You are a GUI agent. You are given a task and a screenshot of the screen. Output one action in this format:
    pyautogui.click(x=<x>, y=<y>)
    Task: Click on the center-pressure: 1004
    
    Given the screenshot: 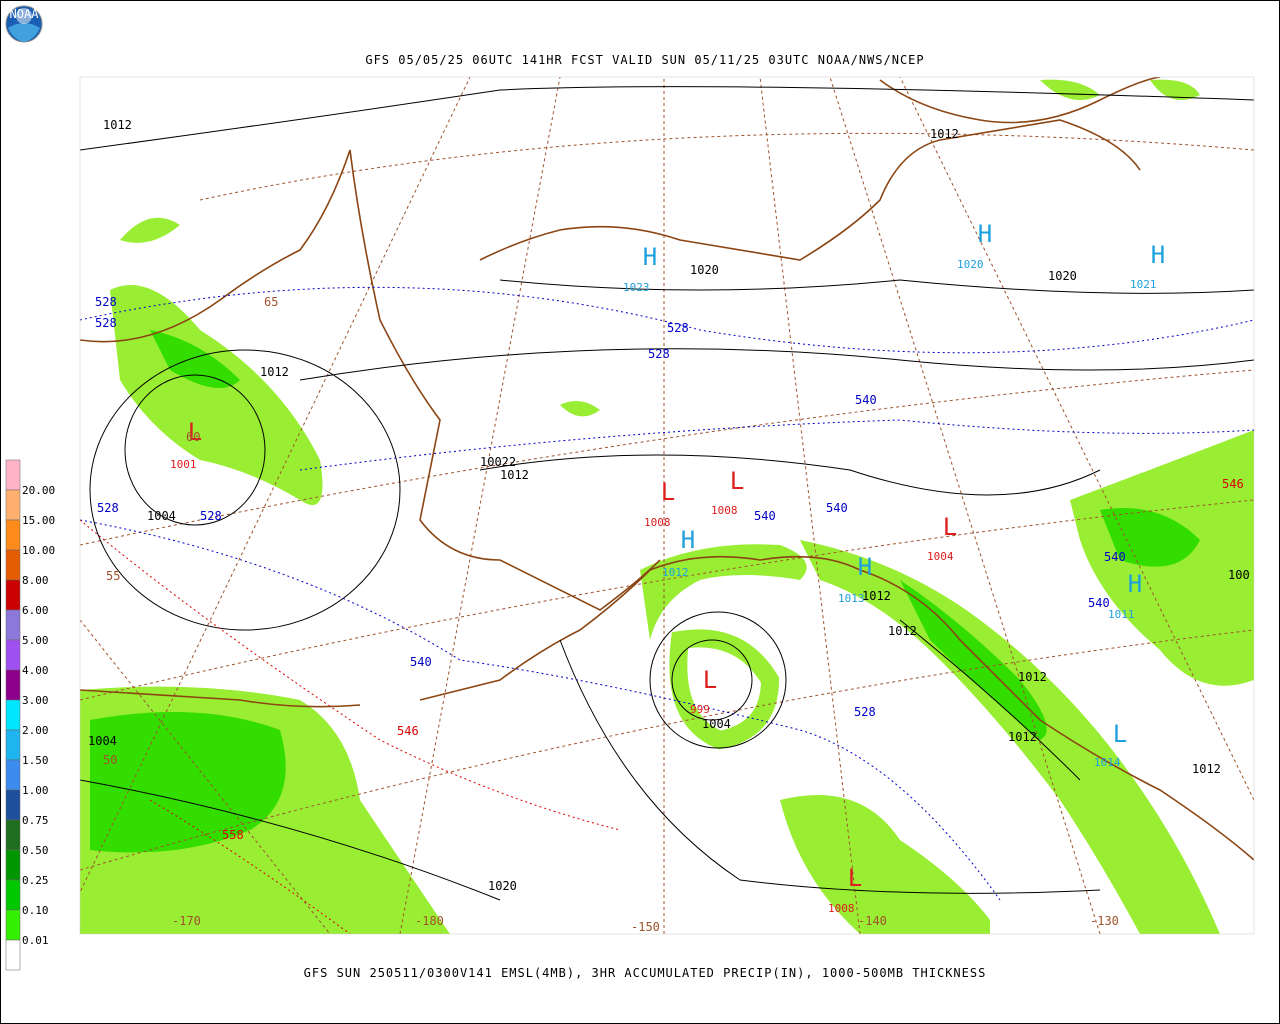 What is the action you would take?
    pyautogui.click(x=940, y=556)
    